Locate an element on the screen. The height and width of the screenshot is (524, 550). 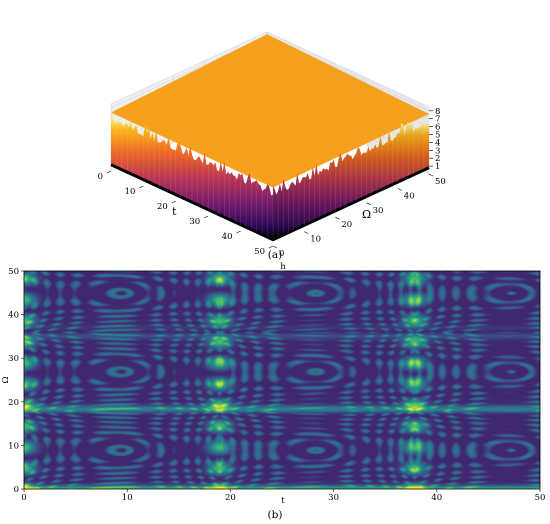
y-tick-label: 0 is located at coordinates (16, 490).